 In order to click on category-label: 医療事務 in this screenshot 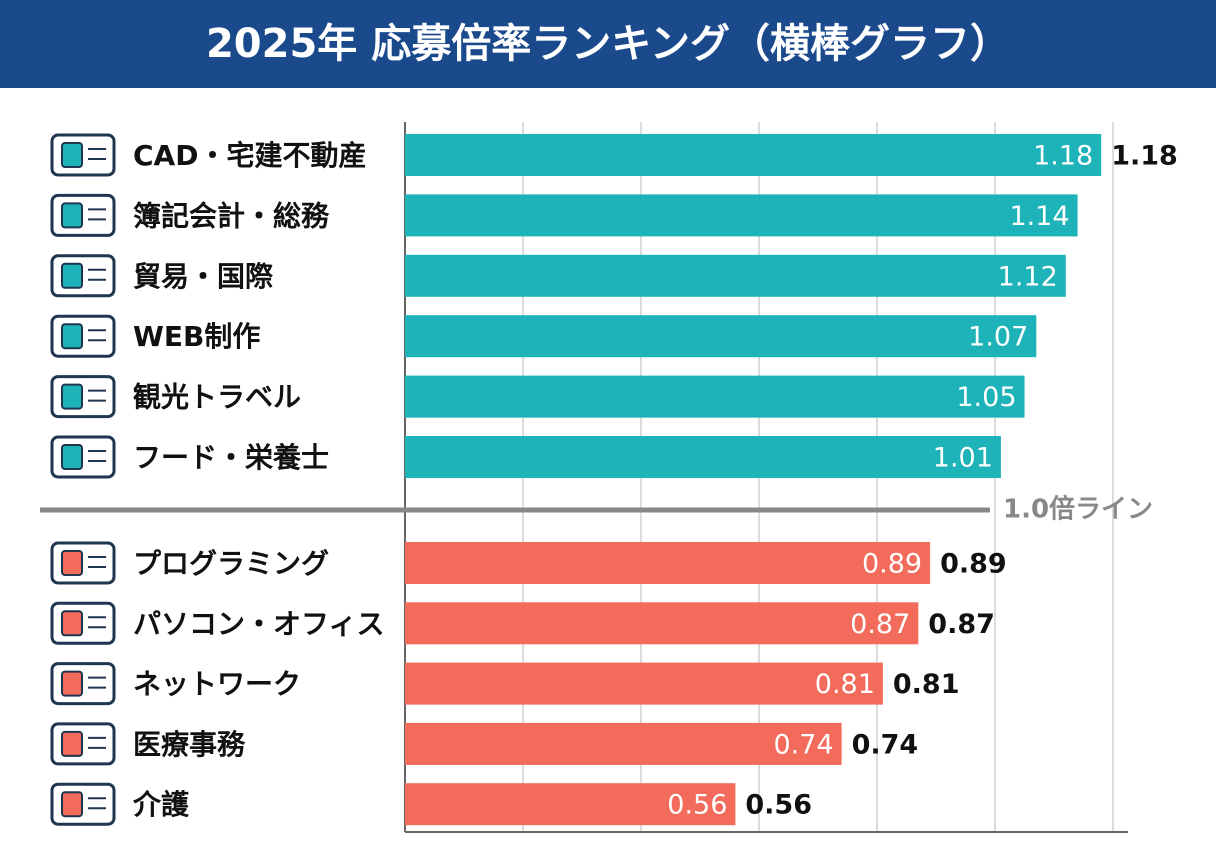, I will do `click(189, 744)`.